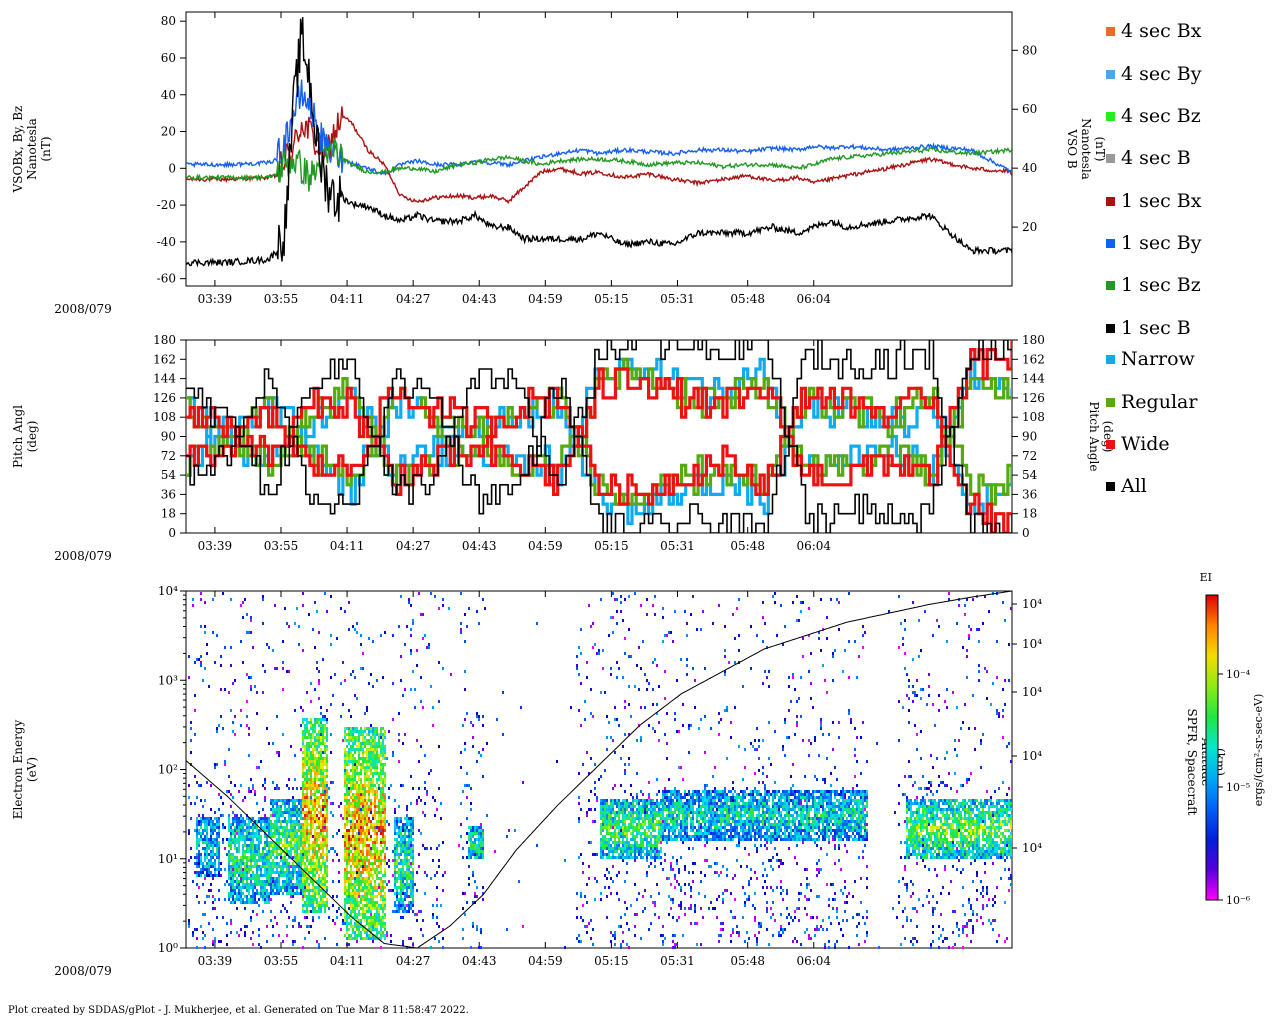 Image resolution: width=1280 pixels, height=1024 pixels. What do you see at coordinates (1029, 168) in the screenshot?
I see `y2-tick-label-mag: 40` at bounding box center [1029, 168].